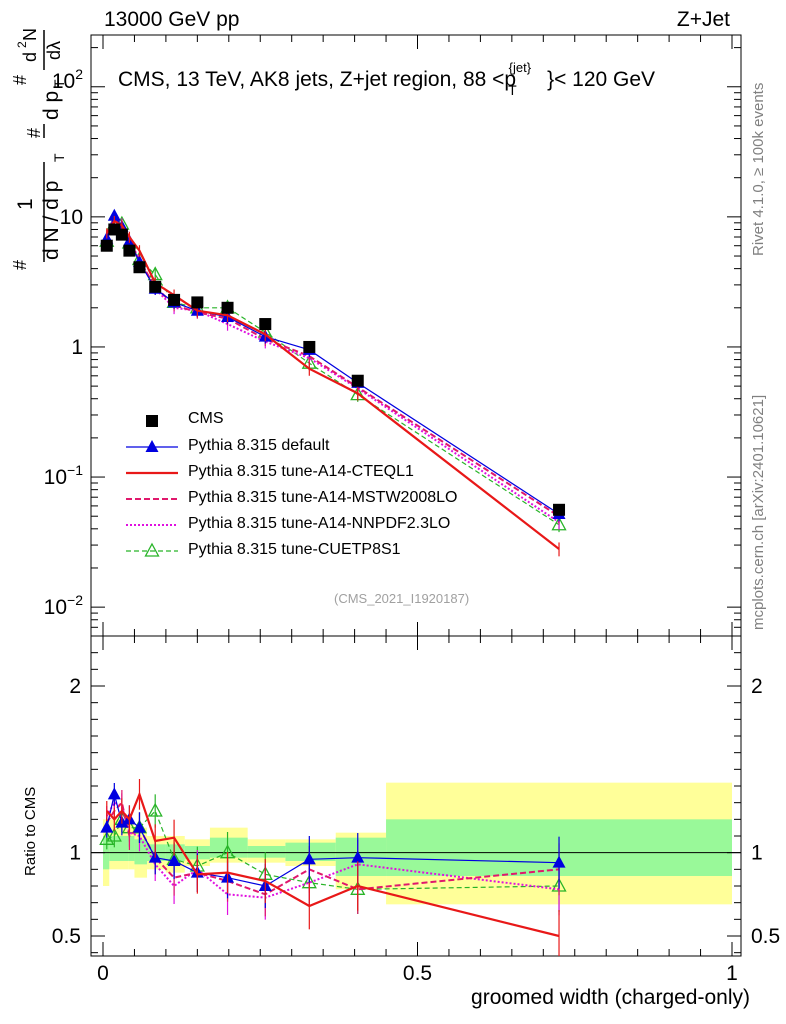  What do you see at coordinates (71, 217) in the screenshot?
I see `y-tick-label-top: 10` at bounding box center [71, 217].